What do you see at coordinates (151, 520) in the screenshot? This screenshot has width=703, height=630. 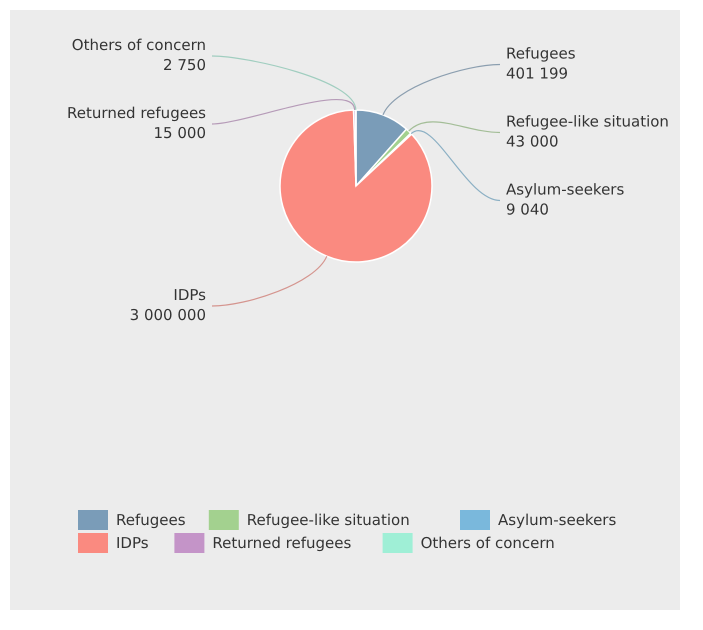 I see `legend-label: Refugees` at bounding box center [151, 520].